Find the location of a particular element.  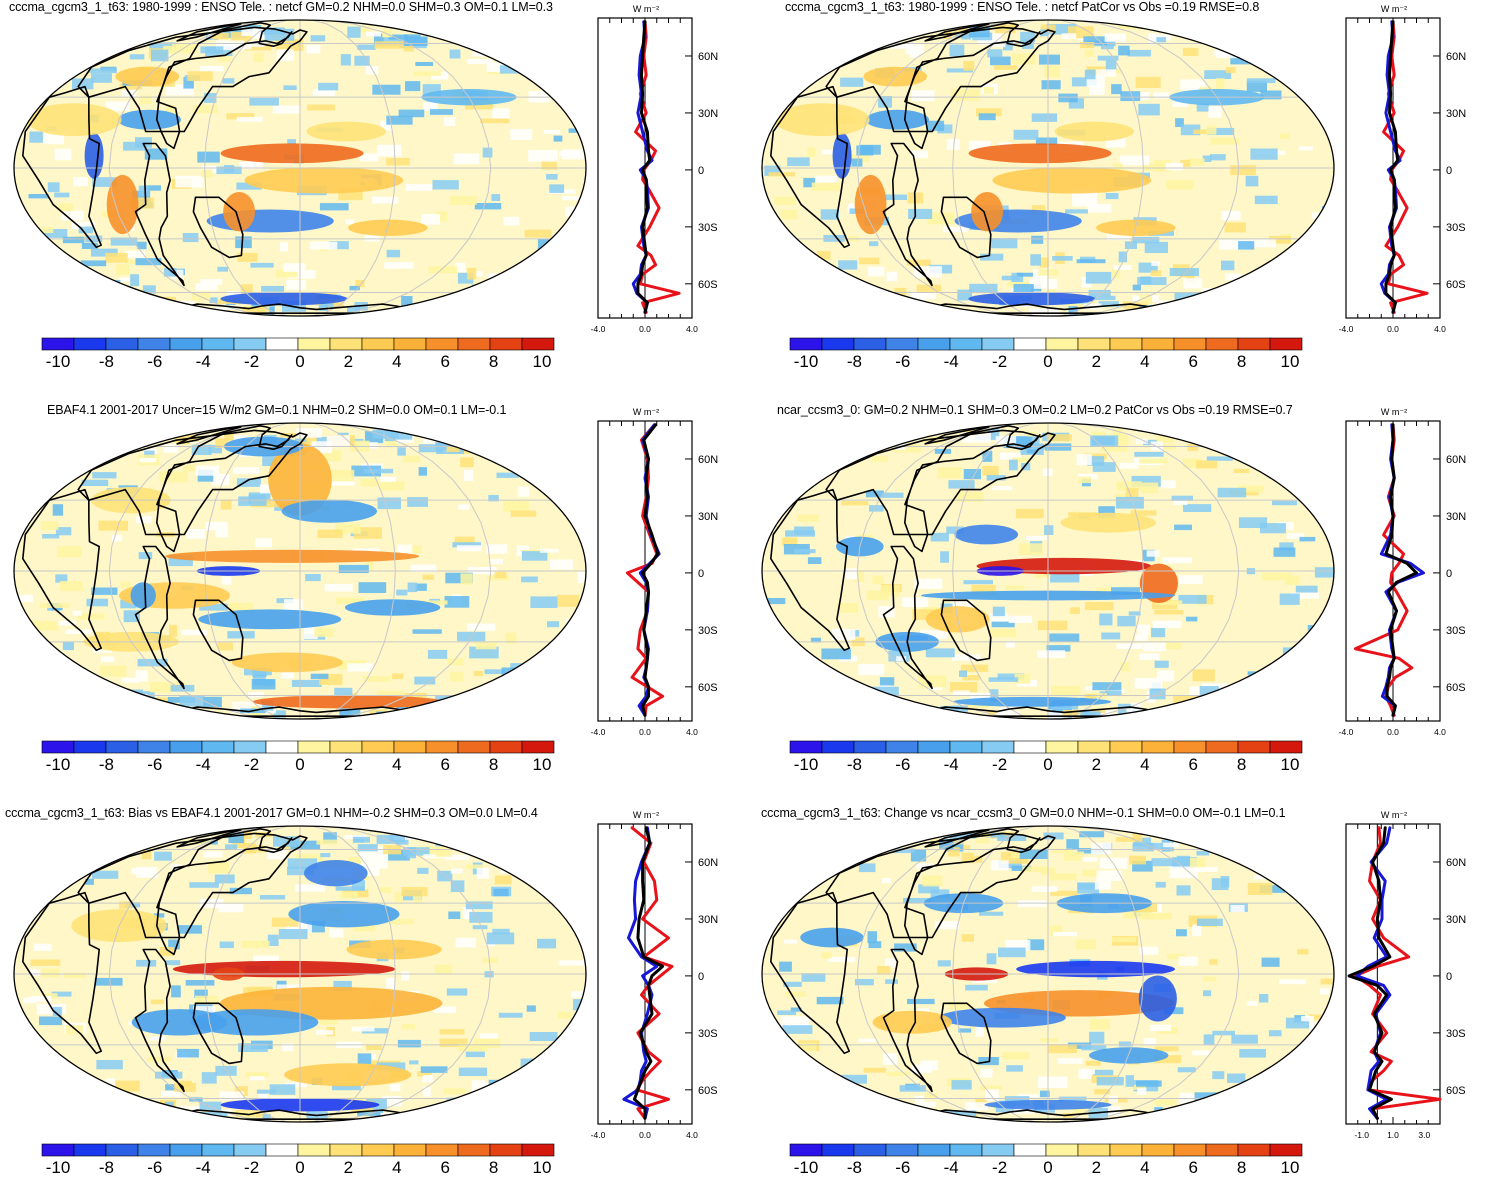

zonal-x-label: 3.0 is located at coordinates (1424, 1135).